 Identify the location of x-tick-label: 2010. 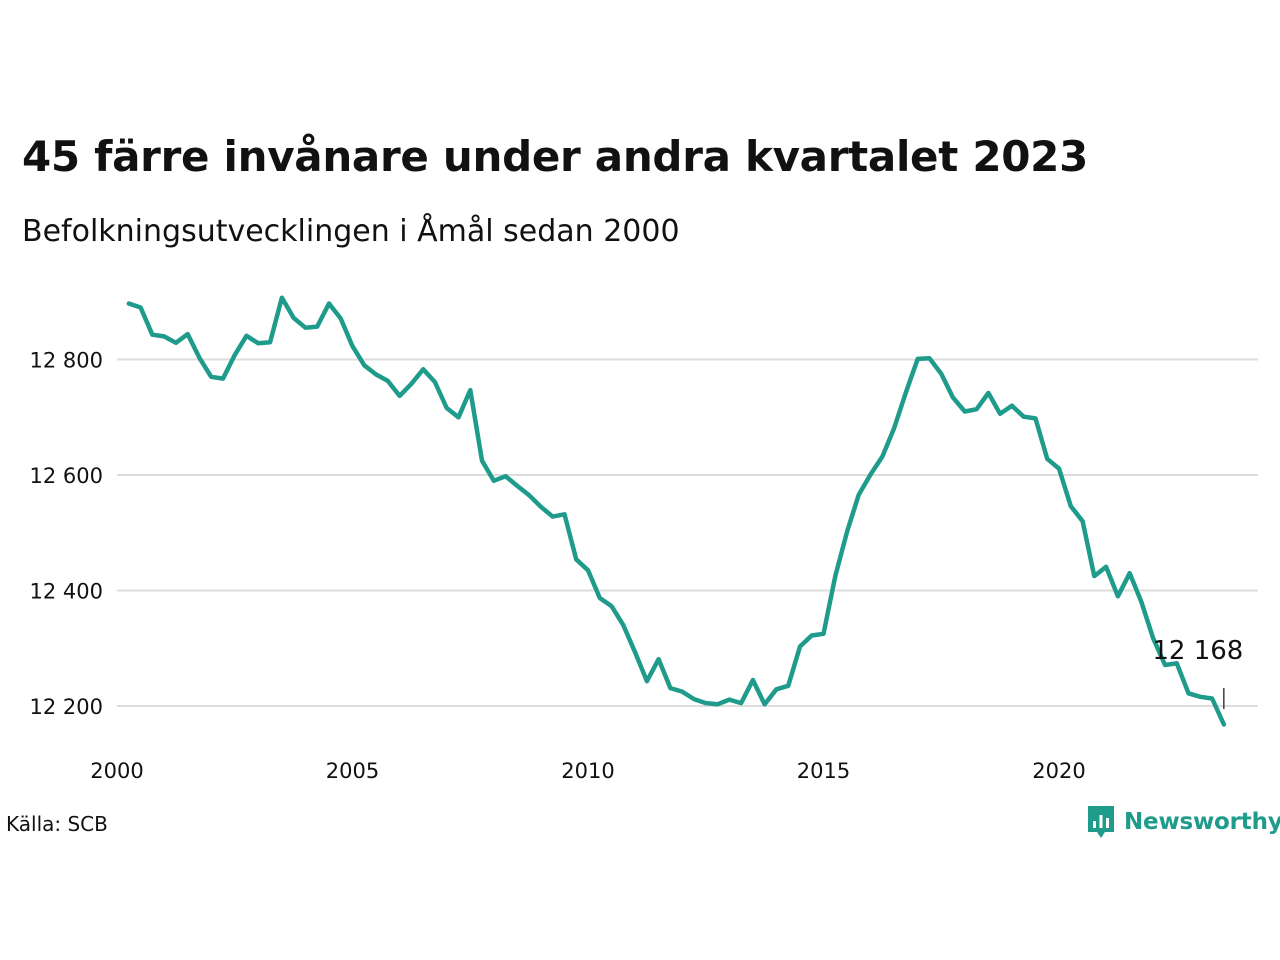
(587, 771).